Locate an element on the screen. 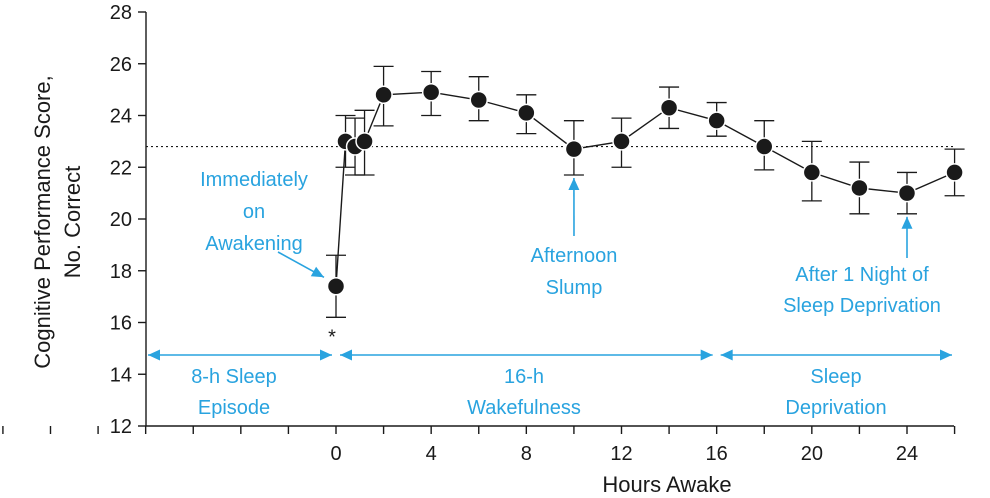 The image size is (990, 498). y-axis-title-line-2: No. Correct is located at coordinates (72, 222).